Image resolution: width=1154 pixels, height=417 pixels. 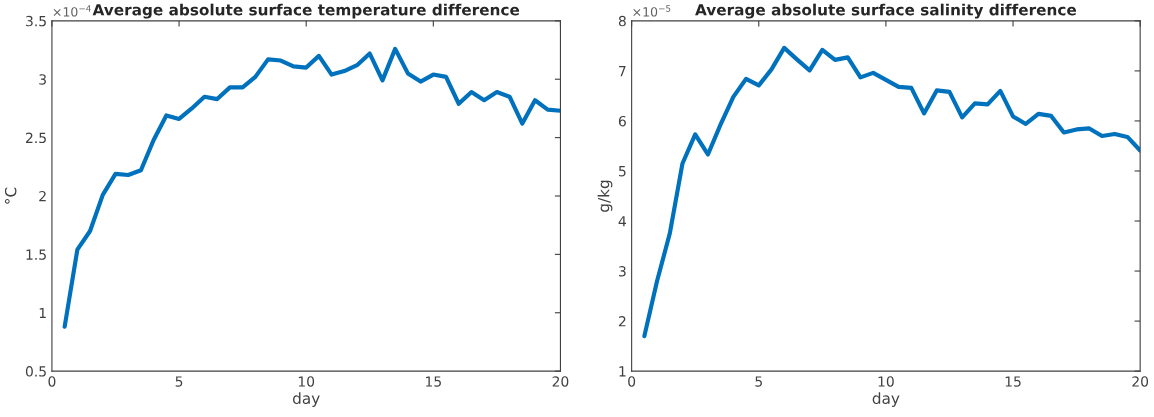 What do you see at coordinates (36, 254) in the screenshot?
I see `y-tick-label: 1.5` at bounding box center [36, 254].